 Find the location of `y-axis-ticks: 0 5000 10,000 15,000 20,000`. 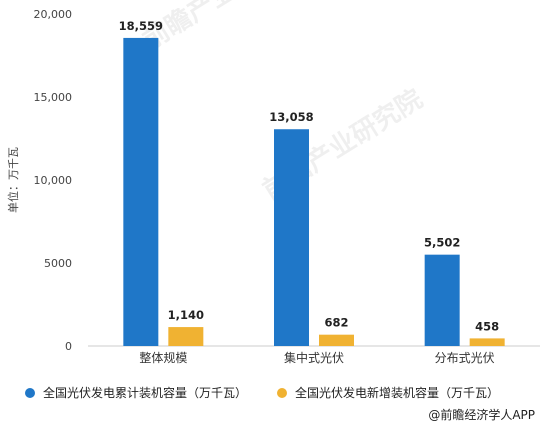

y-axis-ticks: 0 5000 10,000 15,000 20,000 is located at coordinates (53, 180).